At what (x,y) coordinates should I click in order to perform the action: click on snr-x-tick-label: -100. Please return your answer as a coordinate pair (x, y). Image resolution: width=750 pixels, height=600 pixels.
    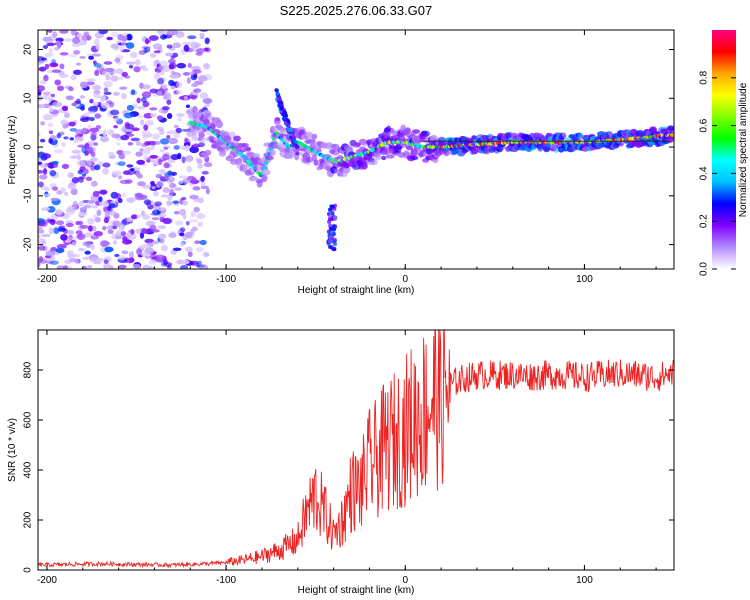
    Looking at the image, I should click on (226, 580).